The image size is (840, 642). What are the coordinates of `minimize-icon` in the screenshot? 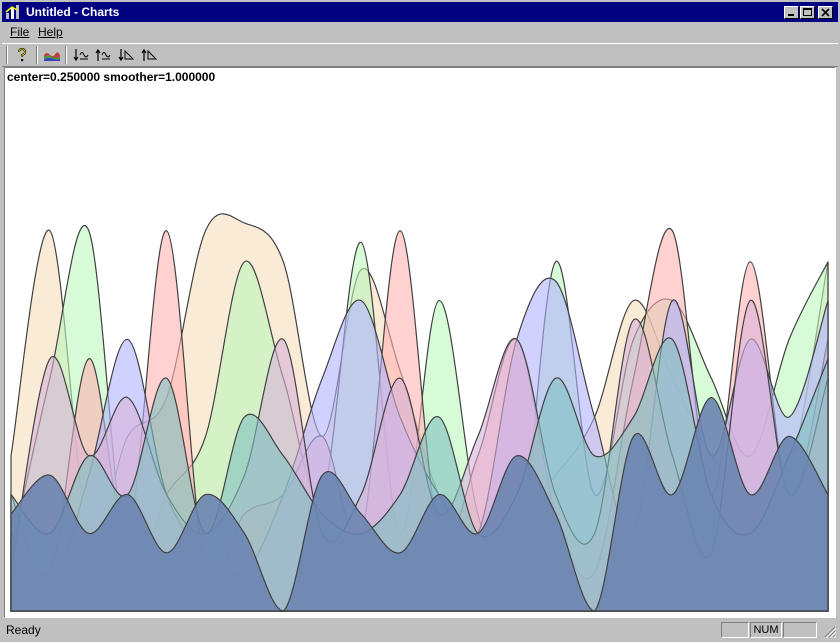 It's located at (791, 15).